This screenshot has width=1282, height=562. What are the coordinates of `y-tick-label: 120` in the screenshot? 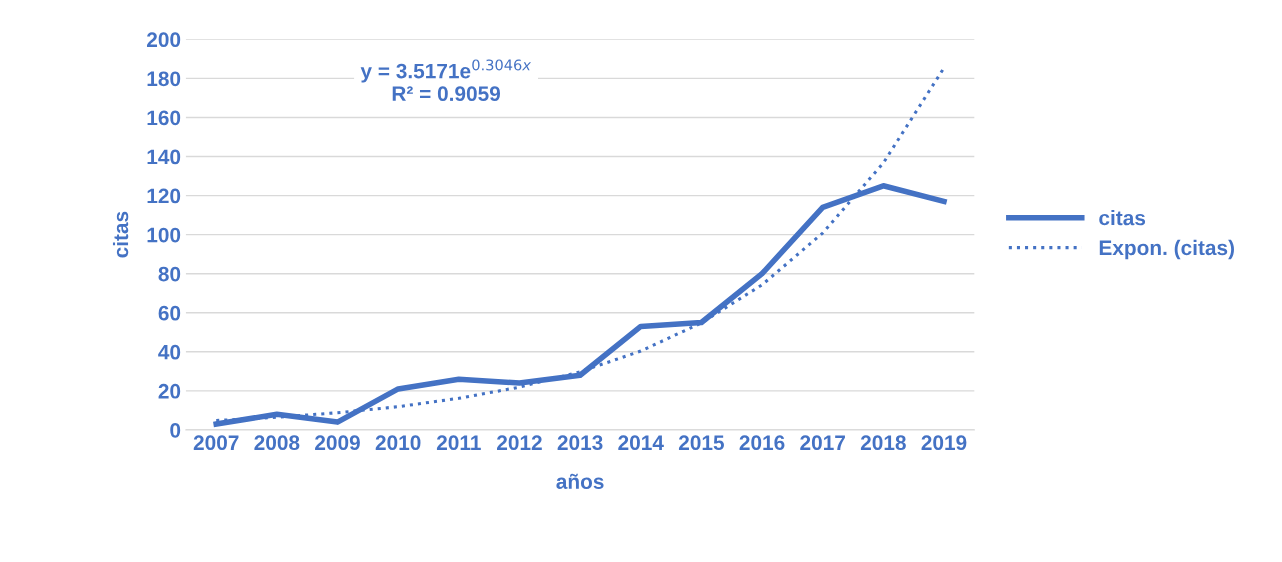 It's located at (164, 196).